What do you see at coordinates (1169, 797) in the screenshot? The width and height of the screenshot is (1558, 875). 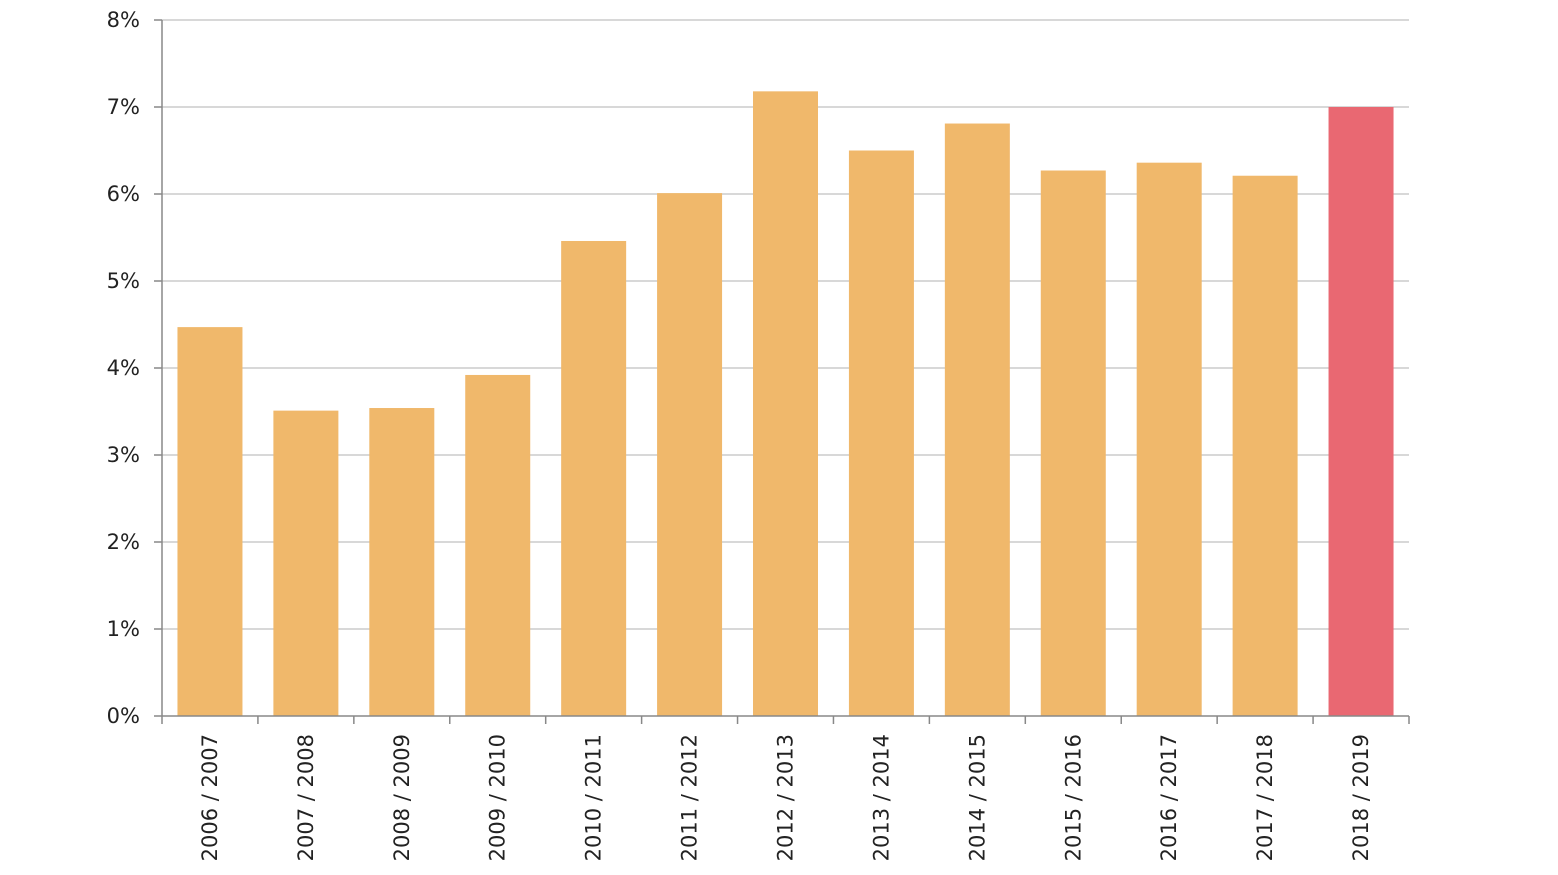 I see `x-tick-label: 2016 / 2017` at bounding box center [1169, 797].